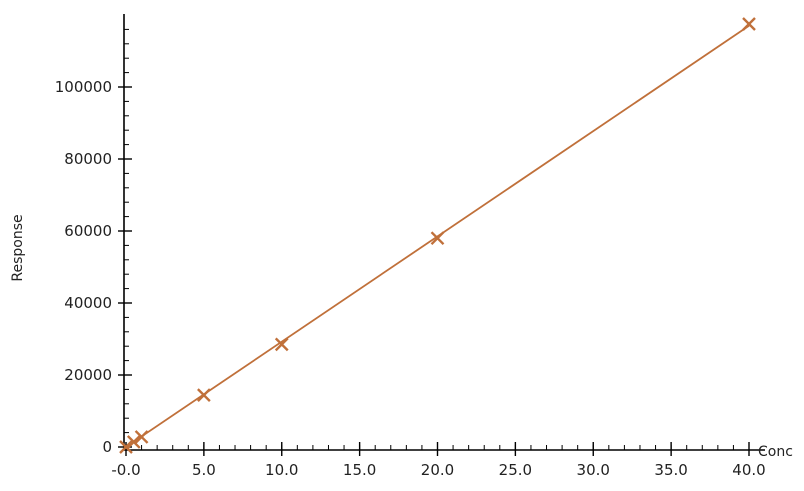 The width and height of the screenshot is (804, 491). What do you see at coordinates (359, 470) in the screenshot?
I see `x-tick-label: 15.0` at bounding box center [359, 470].